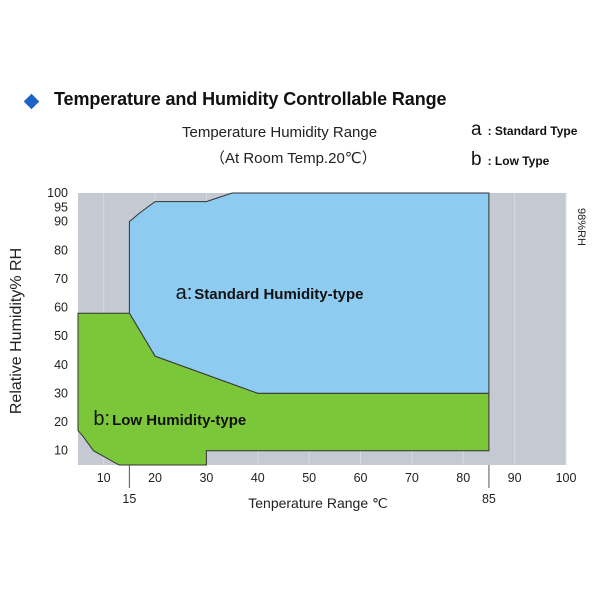 The height and width of the screenshot is (600, 600). I want to click on legend-text: : Low Type, so click(518, 161).